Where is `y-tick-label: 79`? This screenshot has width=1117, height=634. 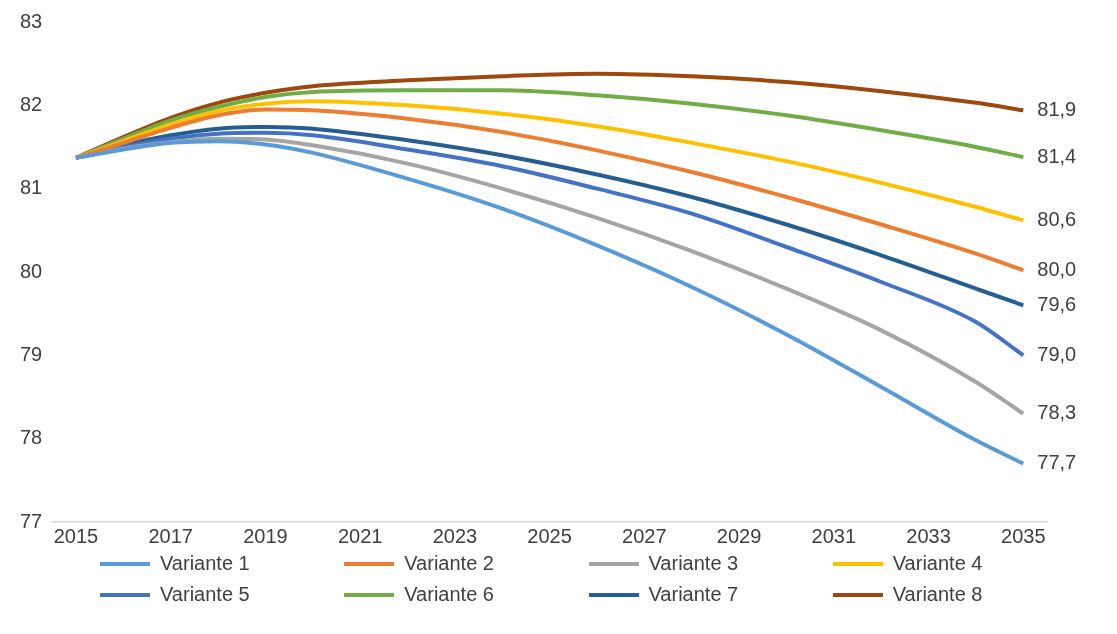 y-tick-label: 79 is located at coordinates (31, 353).